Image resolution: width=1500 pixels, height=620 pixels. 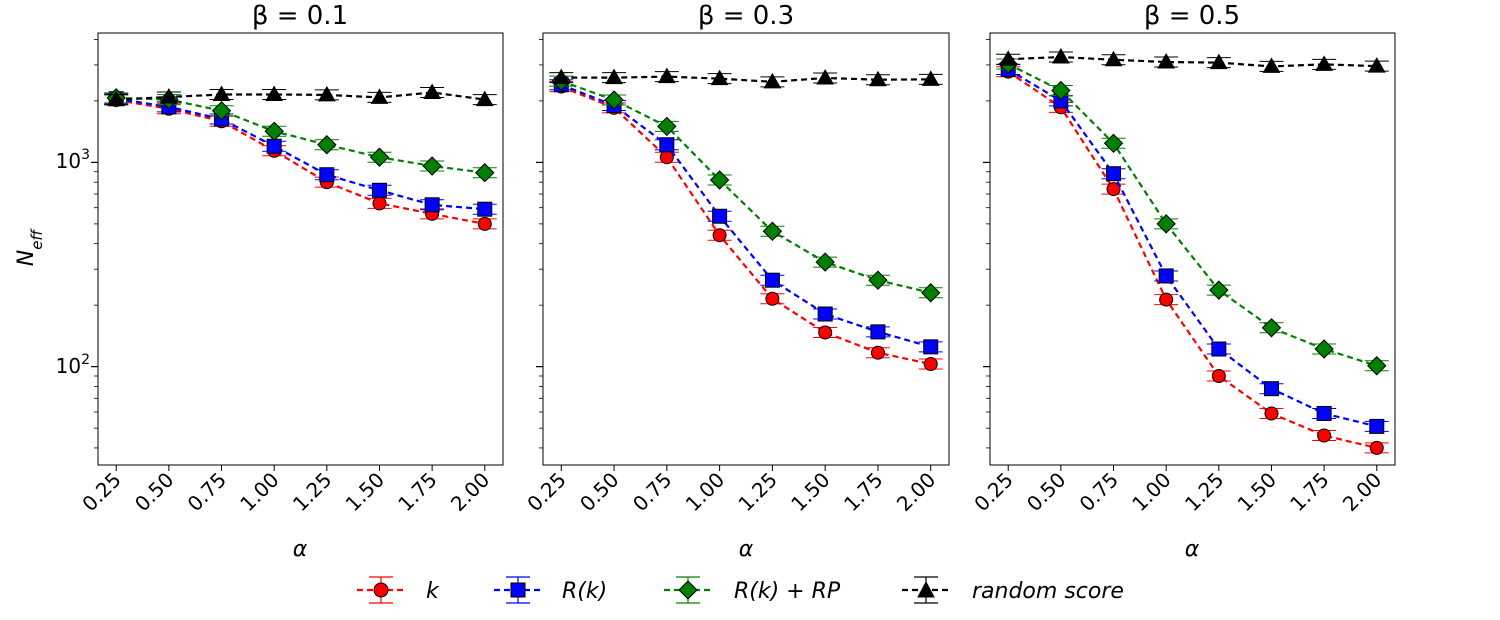 What do you see at coordinates (73, 160) in the screenshot?
I see `y-tick-label-1000: 10³` at bounding box center [73, 160].